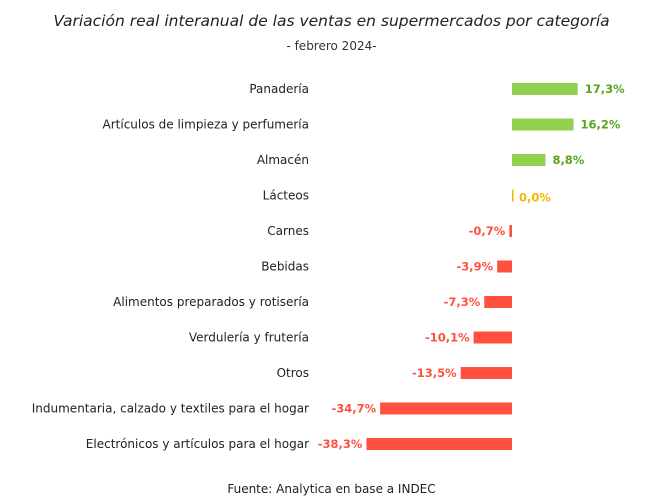 Image resolution: width=663 pixels, height=502 pixels. I want to click on value-label: -13,5%, so click(434, 373).